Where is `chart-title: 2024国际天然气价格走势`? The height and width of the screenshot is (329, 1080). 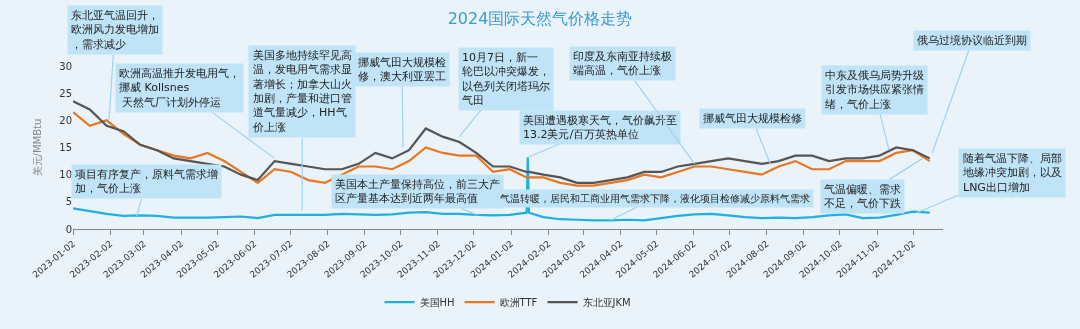 chart-title: 2024国际天然气价格走势 is located at coordinates (540, 19).